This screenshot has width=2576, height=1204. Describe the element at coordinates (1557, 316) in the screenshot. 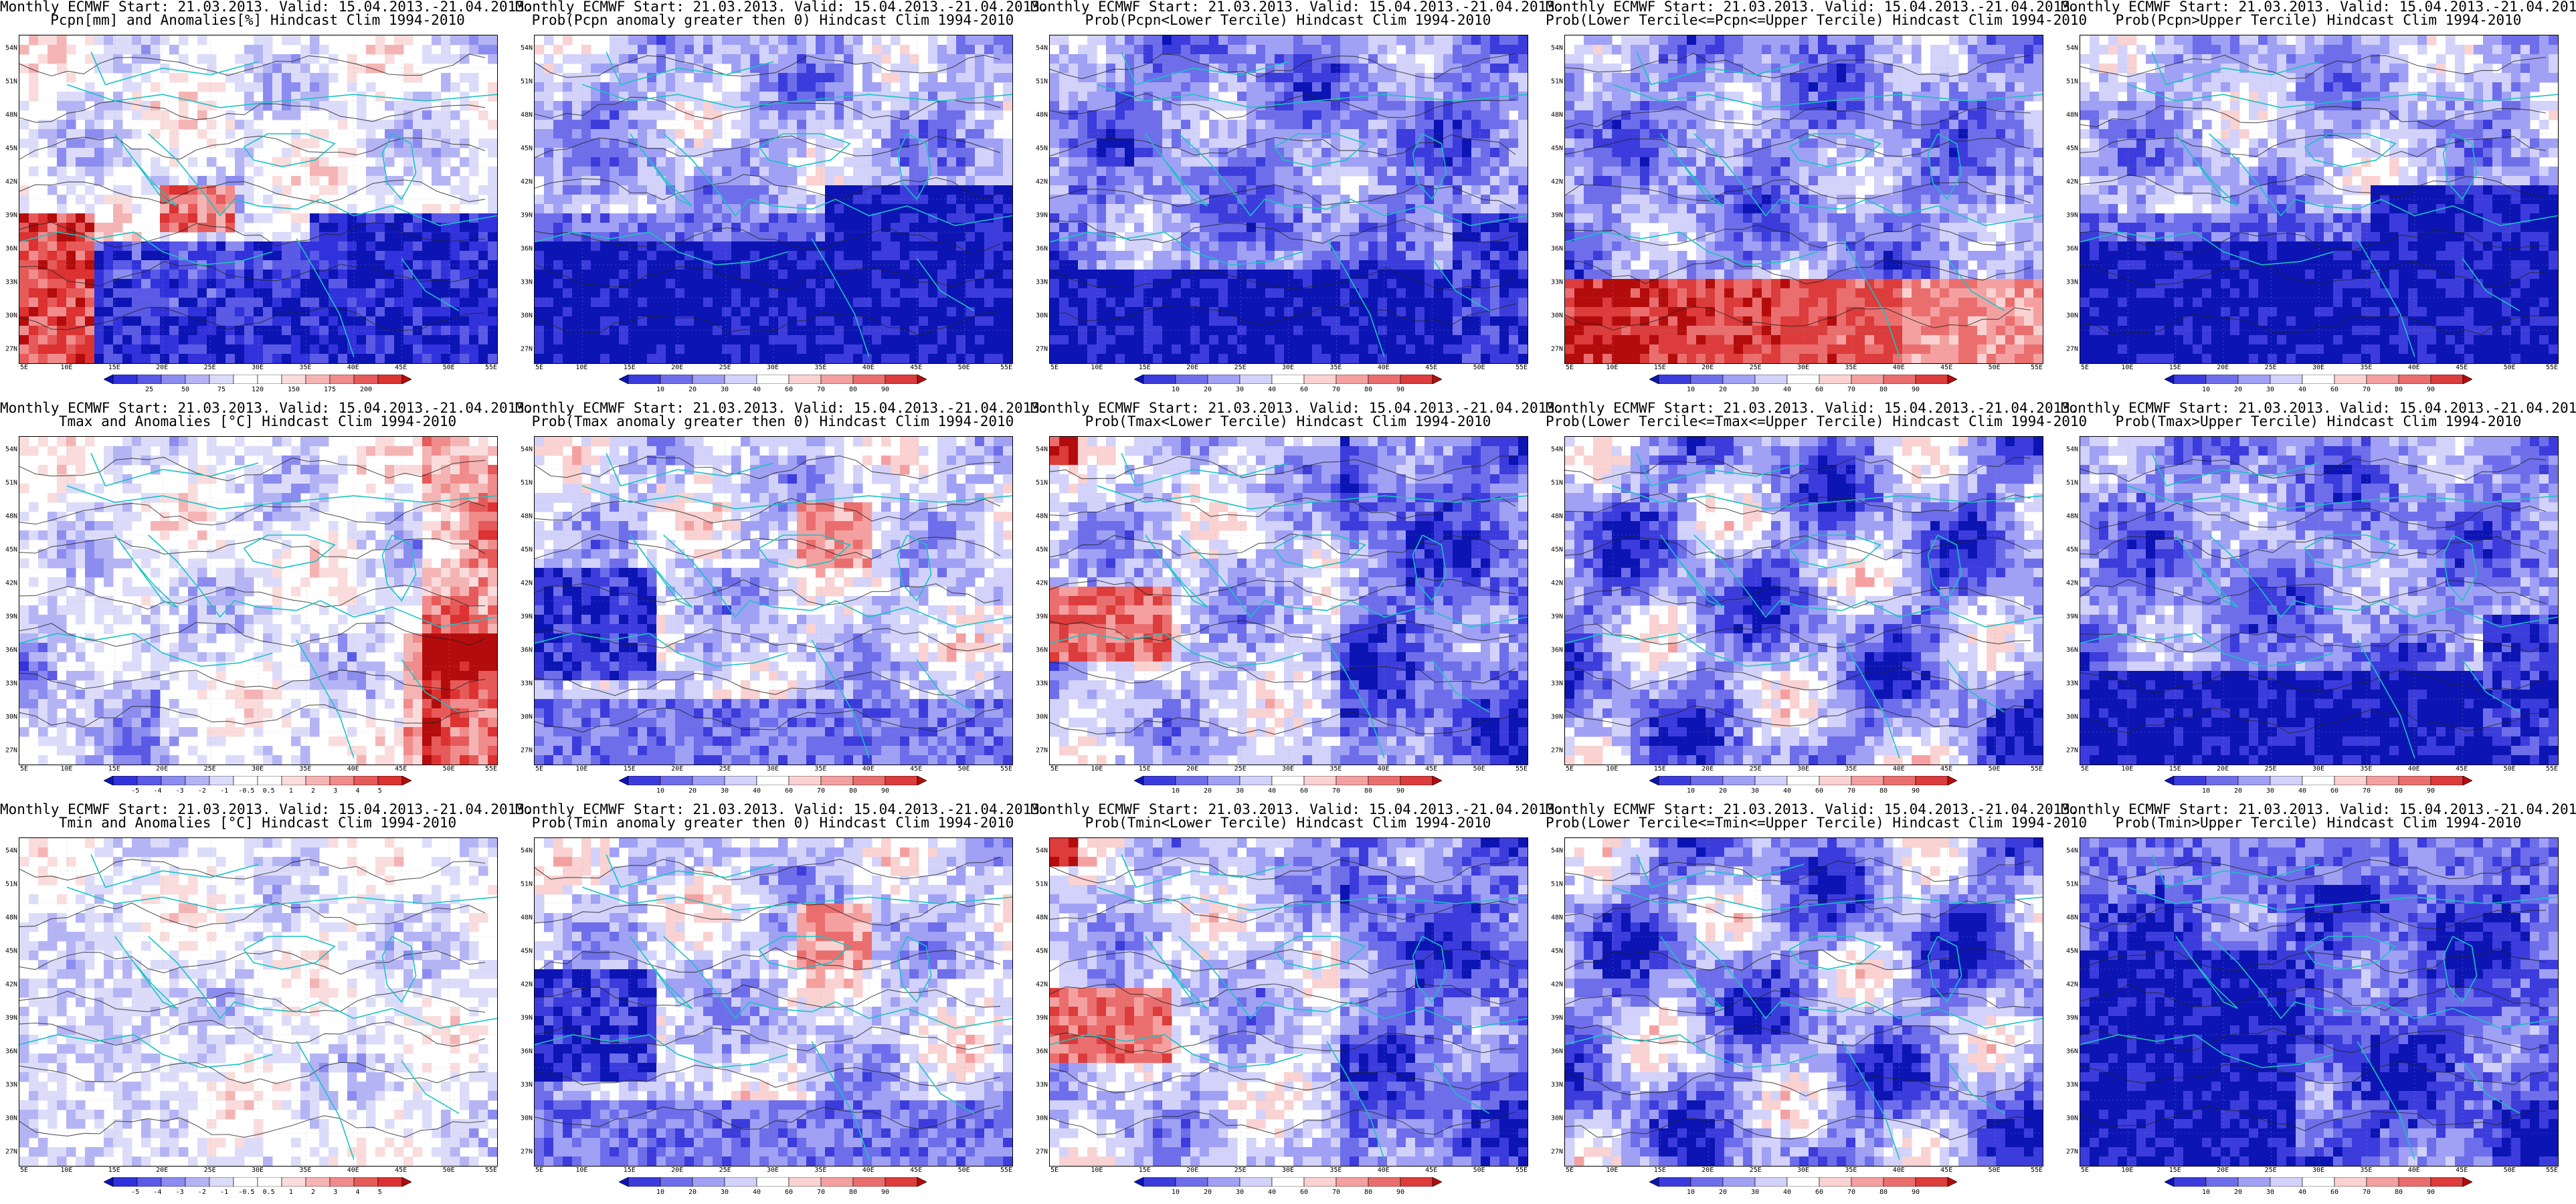

I see `latitude-tick-label: 30N` at that location.